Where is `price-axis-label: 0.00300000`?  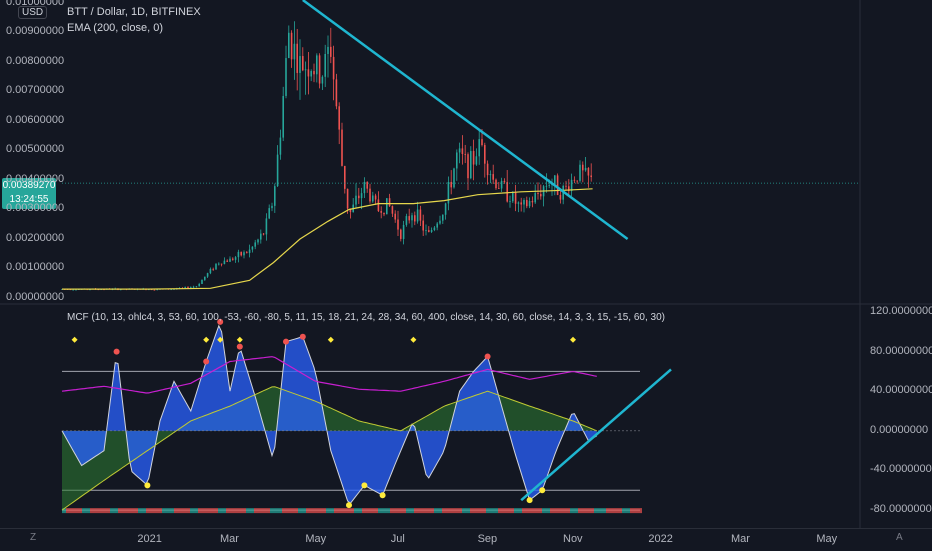 price-axis-label: 0.00300000 is located at coordinates (35, 208).